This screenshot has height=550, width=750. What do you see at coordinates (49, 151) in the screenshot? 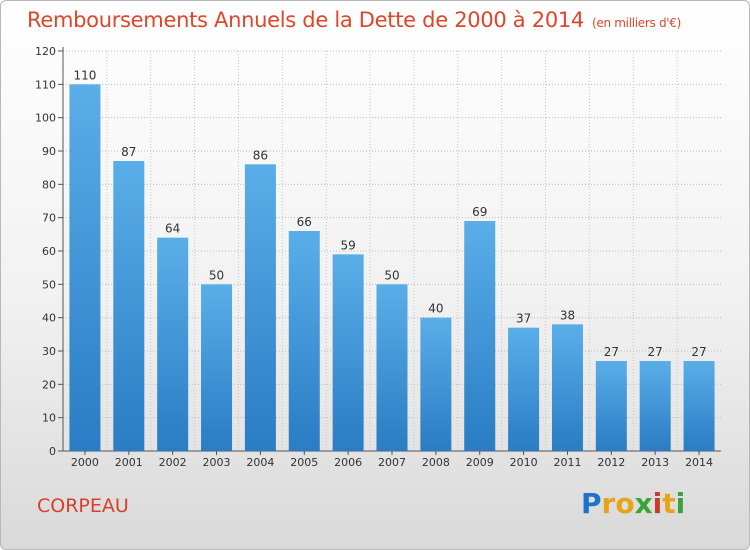
I see `y-tick-label: 90` at bounding box center [49, 151].